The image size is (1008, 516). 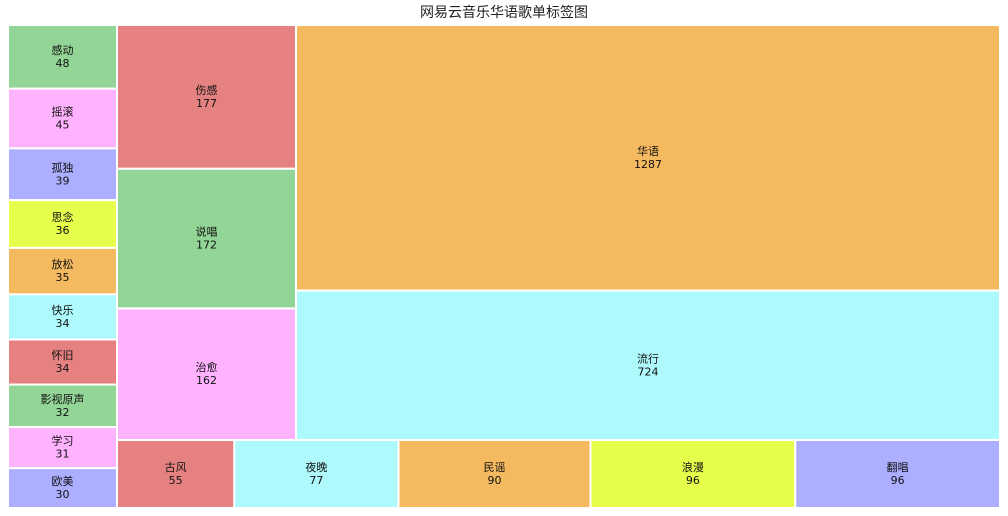 What do you see at coordinates (63, 230) in the screenshot?
I see `treemap-tile-value: 36` at bounding box center [63, 230].